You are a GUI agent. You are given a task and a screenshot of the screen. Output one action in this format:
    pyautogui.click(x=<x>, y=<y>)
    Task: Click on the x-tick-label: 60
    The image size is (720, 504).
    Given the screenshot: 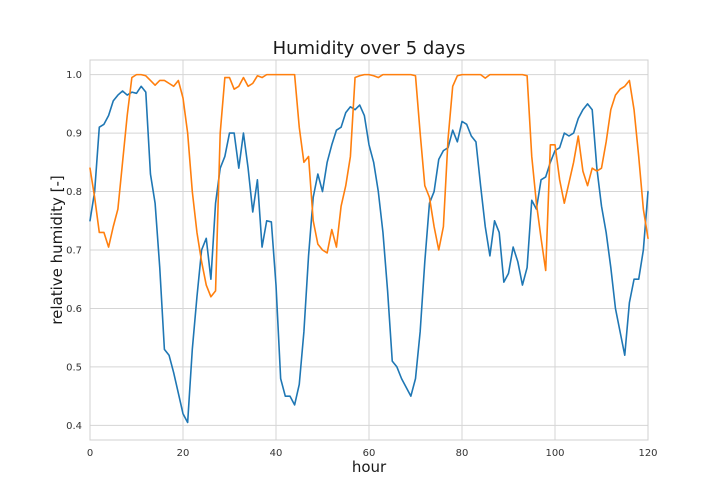 What is the action you would take?
    pyautogui.click(x=369, y=453)
    